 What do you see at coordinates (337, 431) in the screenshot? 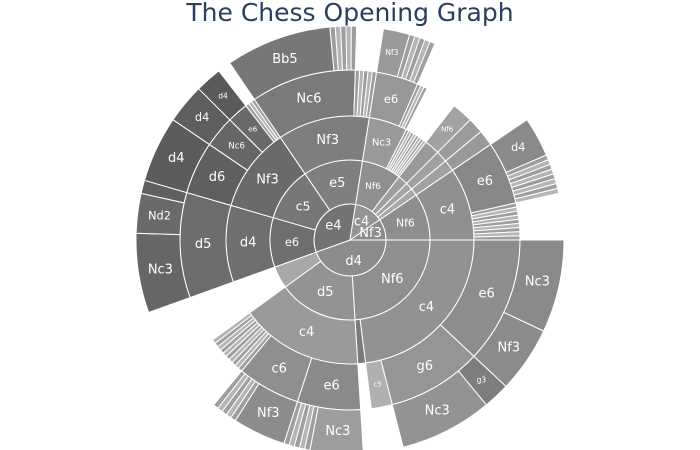
I see `segment-d4-d5-c4-e6-nc3-label: Nc3` at bounding box center [337, 431].